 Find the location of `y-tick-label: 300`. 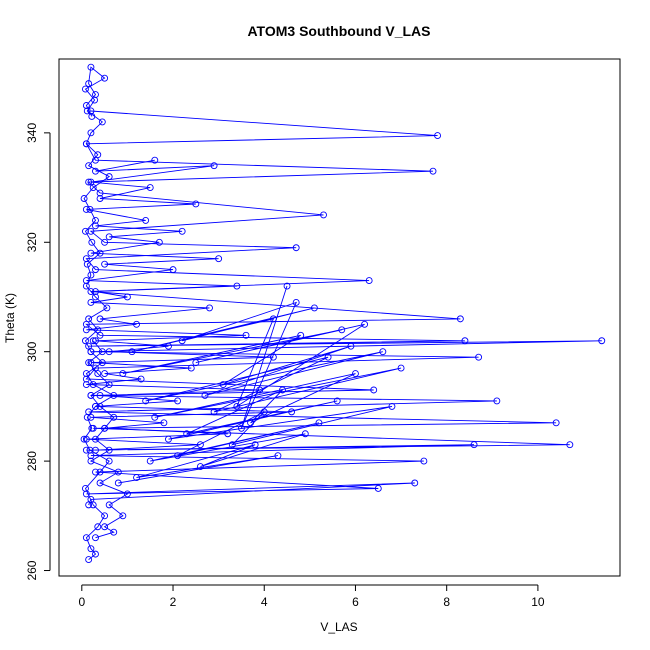

y-tick-label: 300 is located at coordinates (32, 351).